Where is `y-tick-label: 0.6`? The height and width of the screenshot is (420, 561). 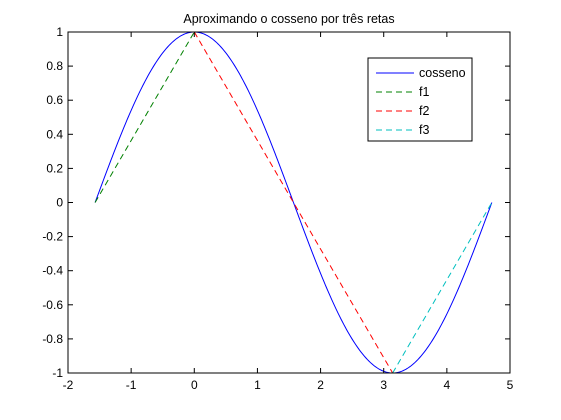
y-tick-label: 0.6 is located at coordinates (54, 100).